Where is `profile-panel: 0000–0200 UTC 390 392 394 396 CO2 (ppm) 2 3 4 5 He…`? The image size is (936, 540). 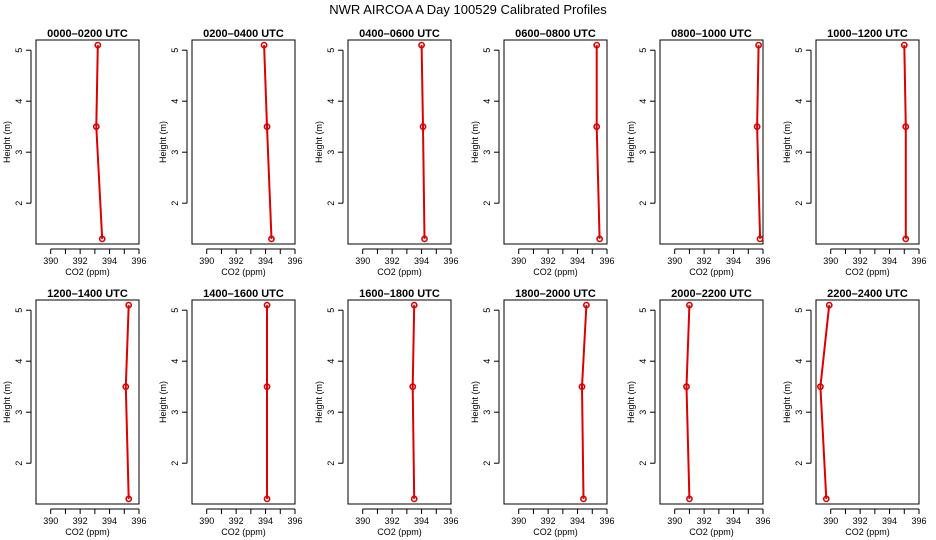
profile-panel: 0000–0200 UTC 390 392 394 396 CO2 (ppm) 2 3 4 5 He… is located at coordinates (74, 152).